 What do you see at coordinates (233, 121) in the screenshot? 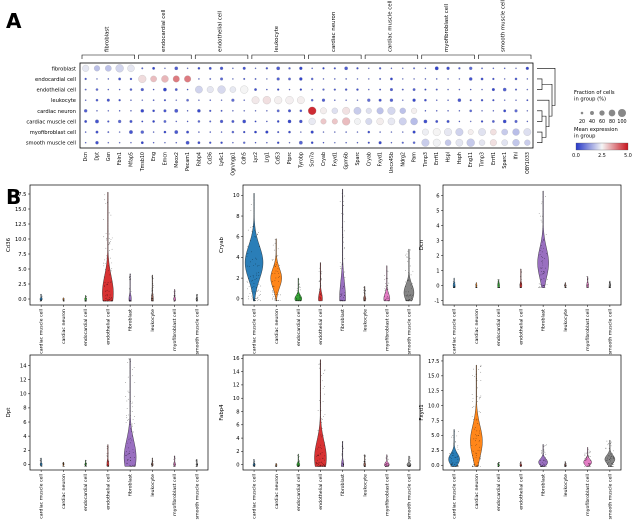
I see `dot-ogn-ngp1-cardiac-muscle-cell` at bounding box center [233, 121].